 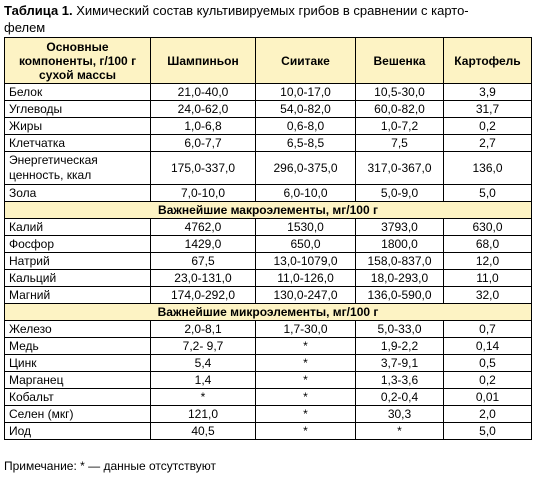 What do you see at coordinates (399, 278) in the screenshot?
I see `cell-value: 18,0-293,0` at bounding box center [399, 278].